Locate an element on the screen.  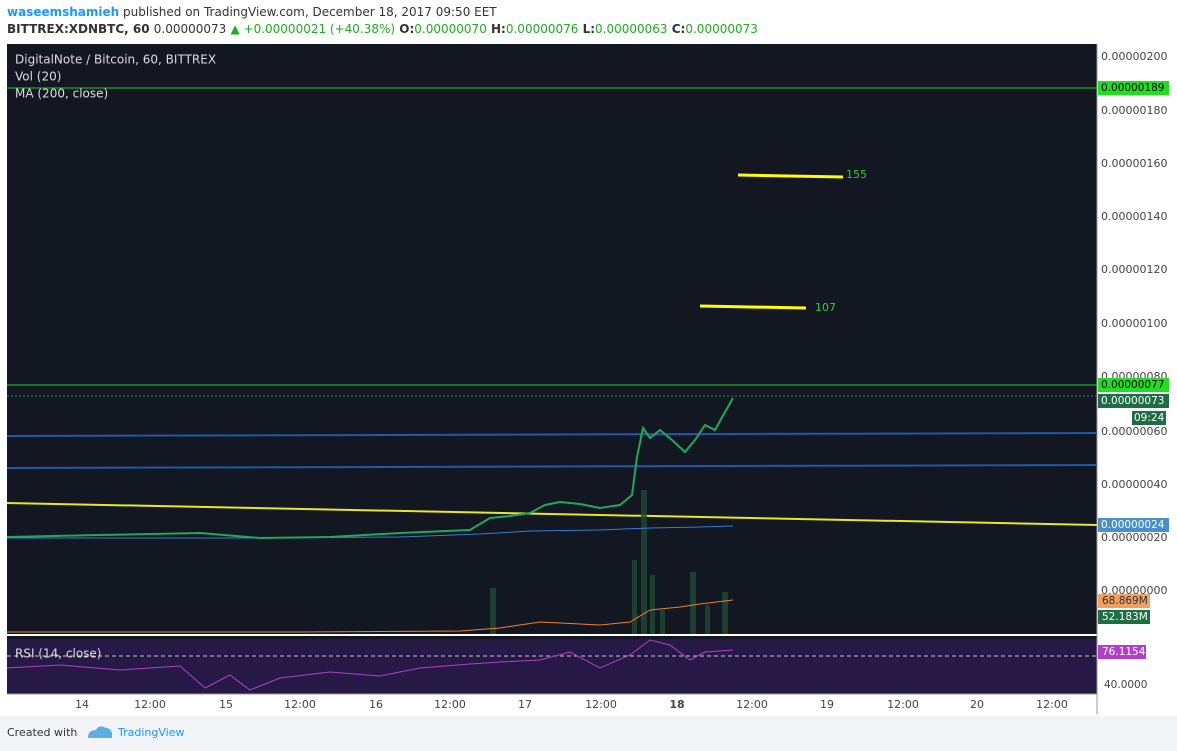
price-tag: 0.00000077 is located at coordinates (1132, 385).